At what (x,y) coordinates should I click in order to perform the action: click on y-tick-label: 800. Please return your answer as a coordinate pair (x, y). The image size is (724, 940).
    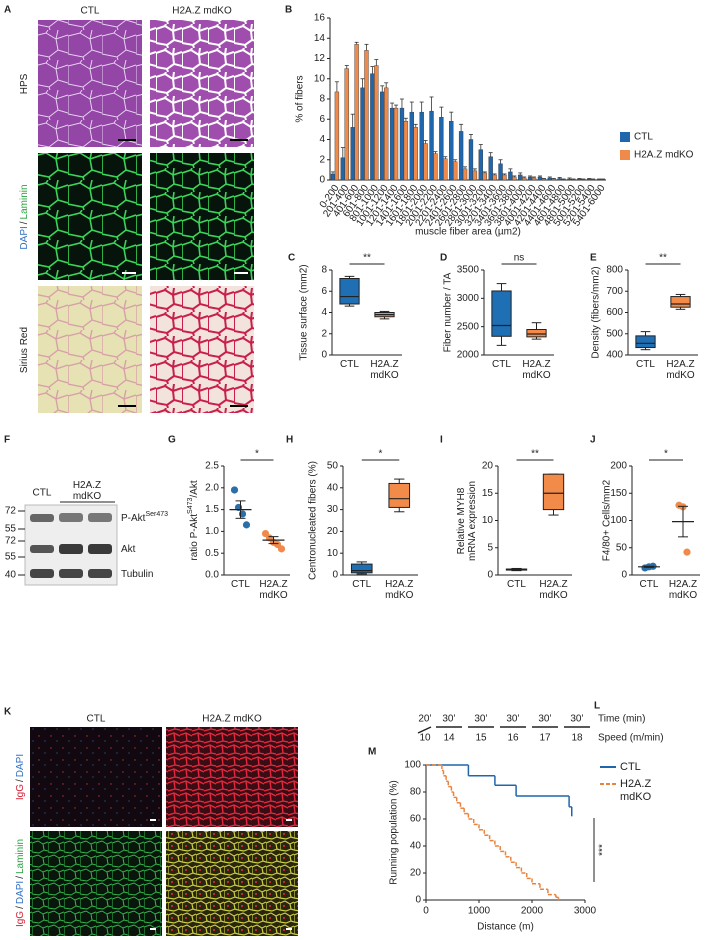
    Looking at the image, I should click on (614, 270).